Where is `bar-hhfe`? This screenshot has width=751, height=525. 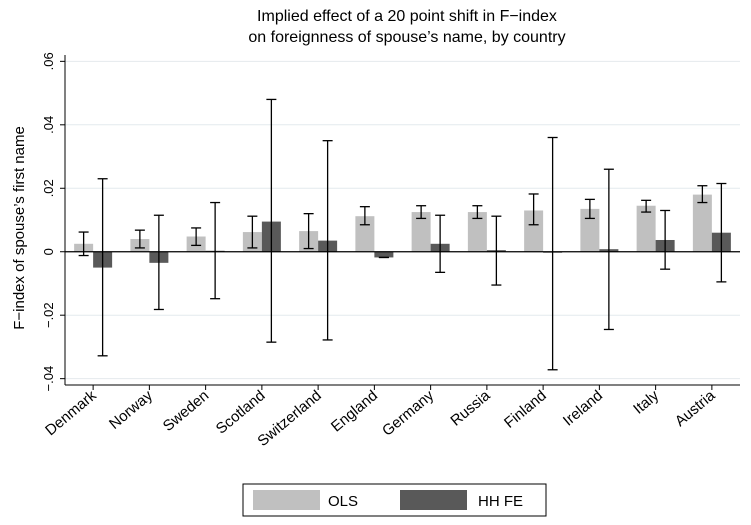 bar-hhfe is located at coordinates (384, 254).